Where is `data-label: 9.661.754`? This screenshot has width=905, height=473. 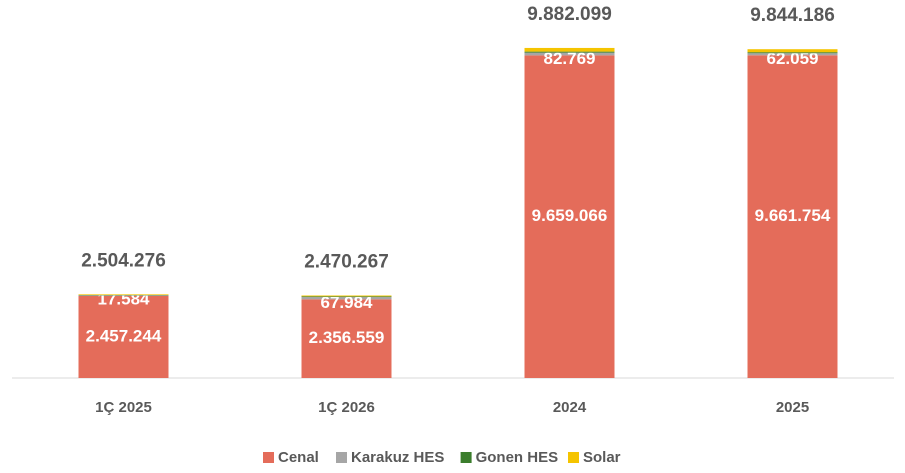 data-label: 9.661.754 is located at coordinates (793, 215).